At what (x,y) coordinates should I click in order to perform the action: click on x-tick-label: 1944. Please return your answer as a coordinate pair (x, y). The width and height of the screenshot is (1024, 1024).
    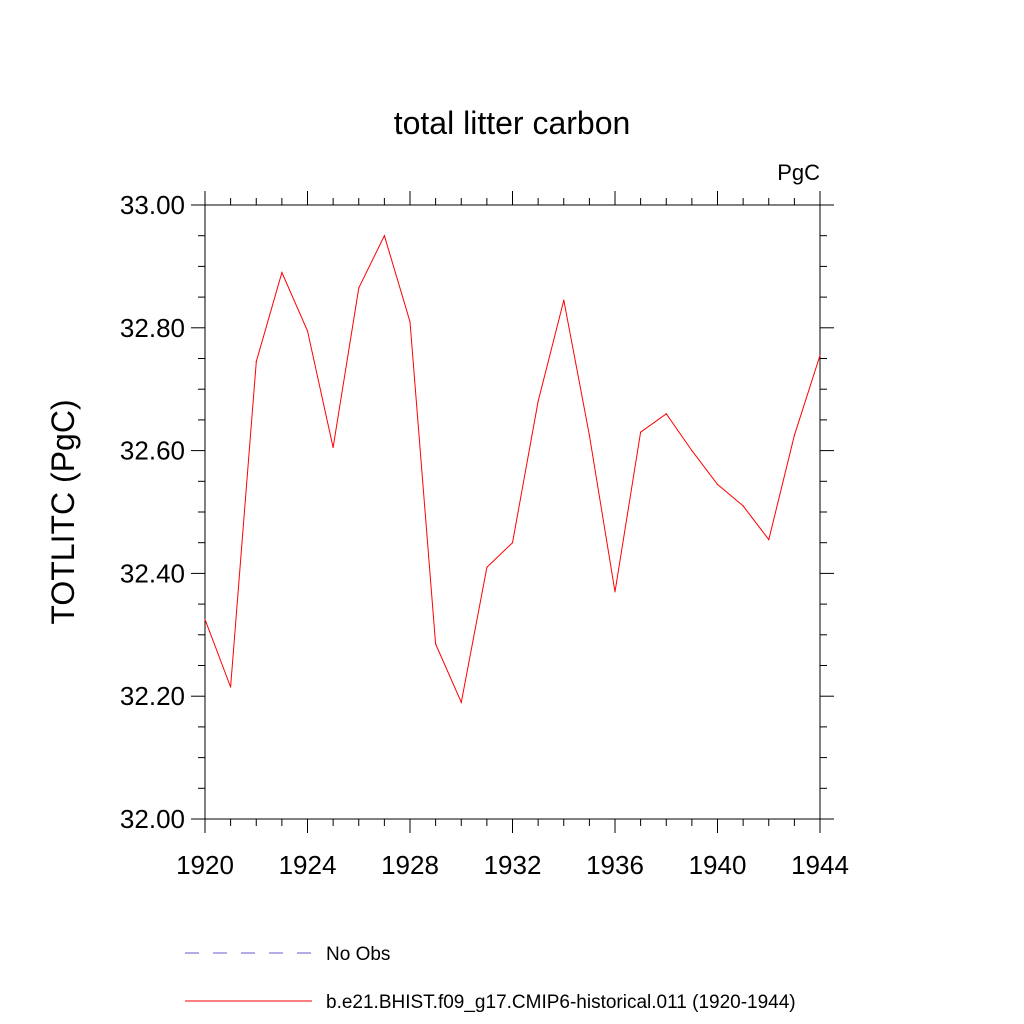
    Looking at the image, I should click on (820, 865).